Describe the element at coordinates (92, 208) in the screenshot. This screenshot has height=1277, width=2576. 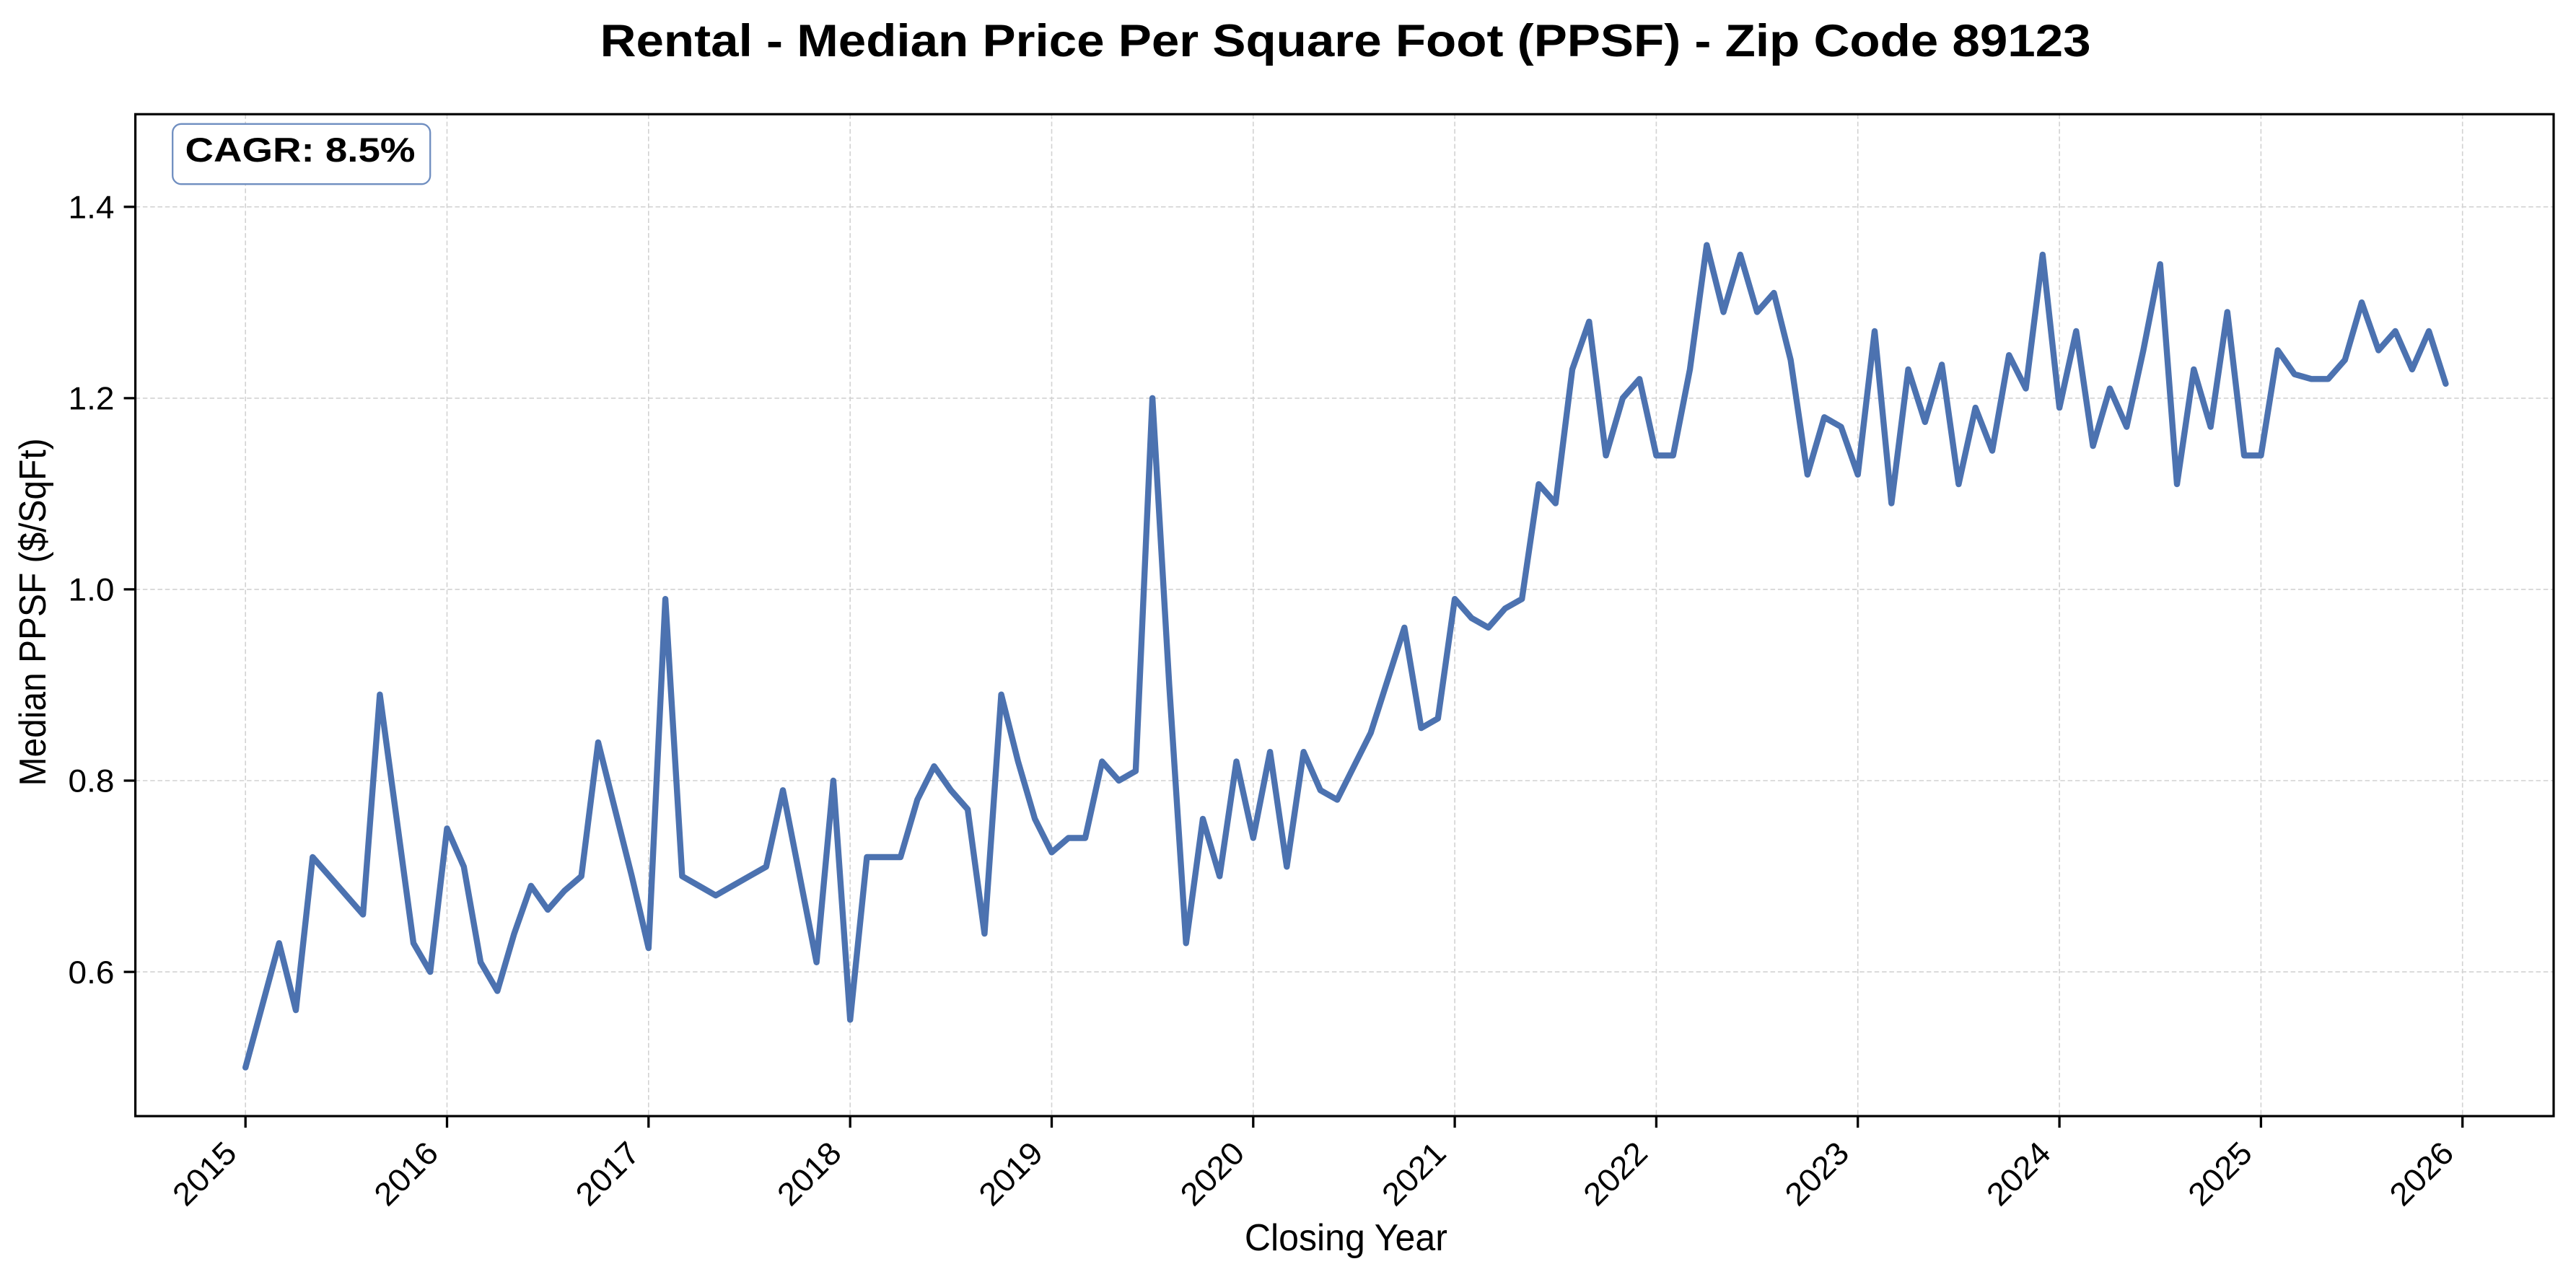
I see `svg-text: 1.4` at that location.